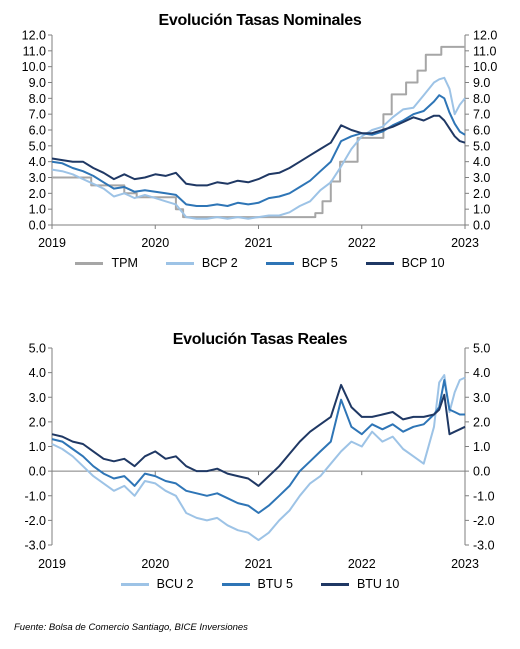  I want to click on legend-item-btu-5: BTU 5, so click(257, 584).